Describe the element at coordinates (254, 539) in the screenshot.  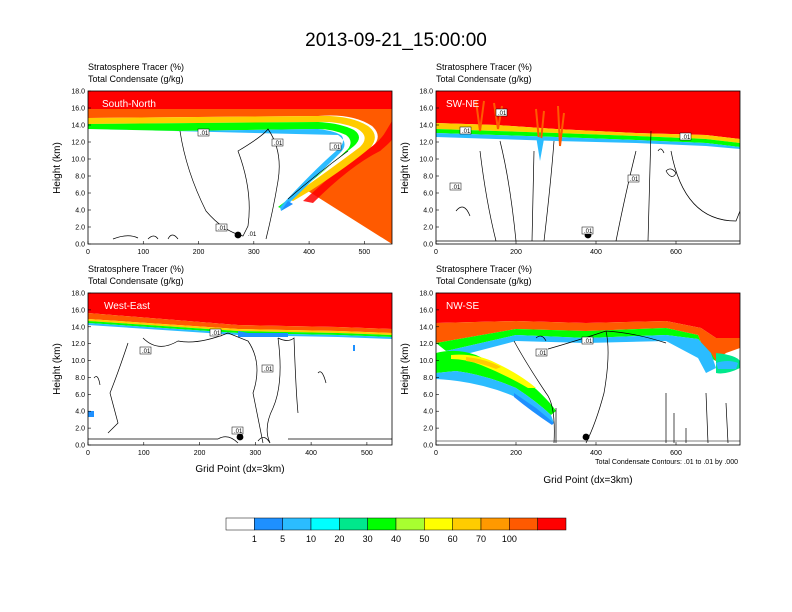
I see `colorbar-label: 1` at that location.